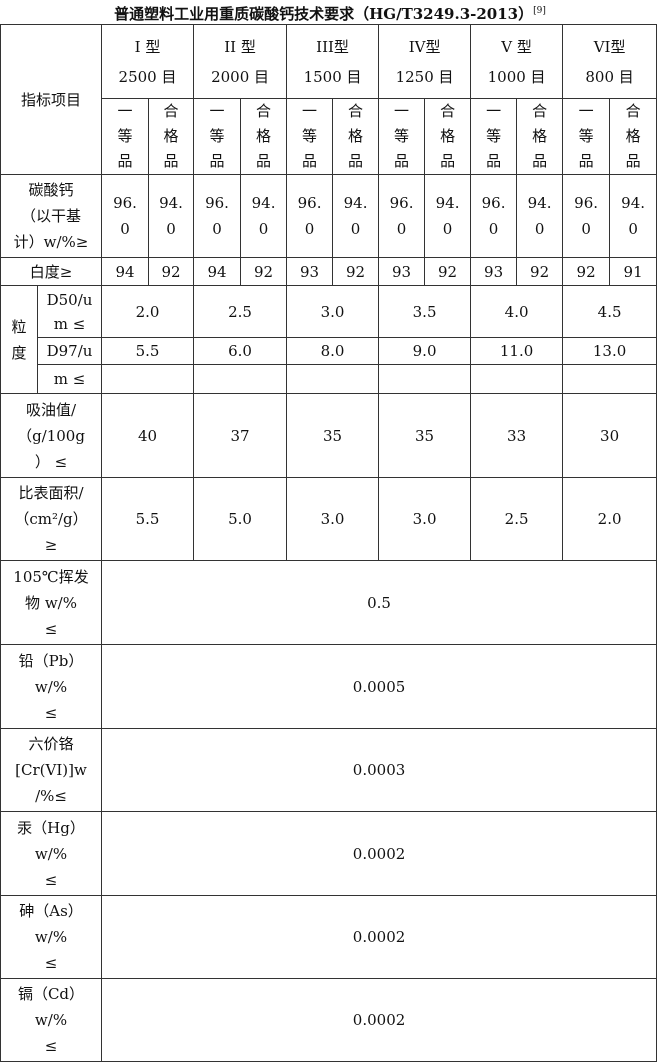  What do you see at coordinates (148, 311) in the screenshot?
I see `value-d50: 2.0` at bounding box center [148, 311].